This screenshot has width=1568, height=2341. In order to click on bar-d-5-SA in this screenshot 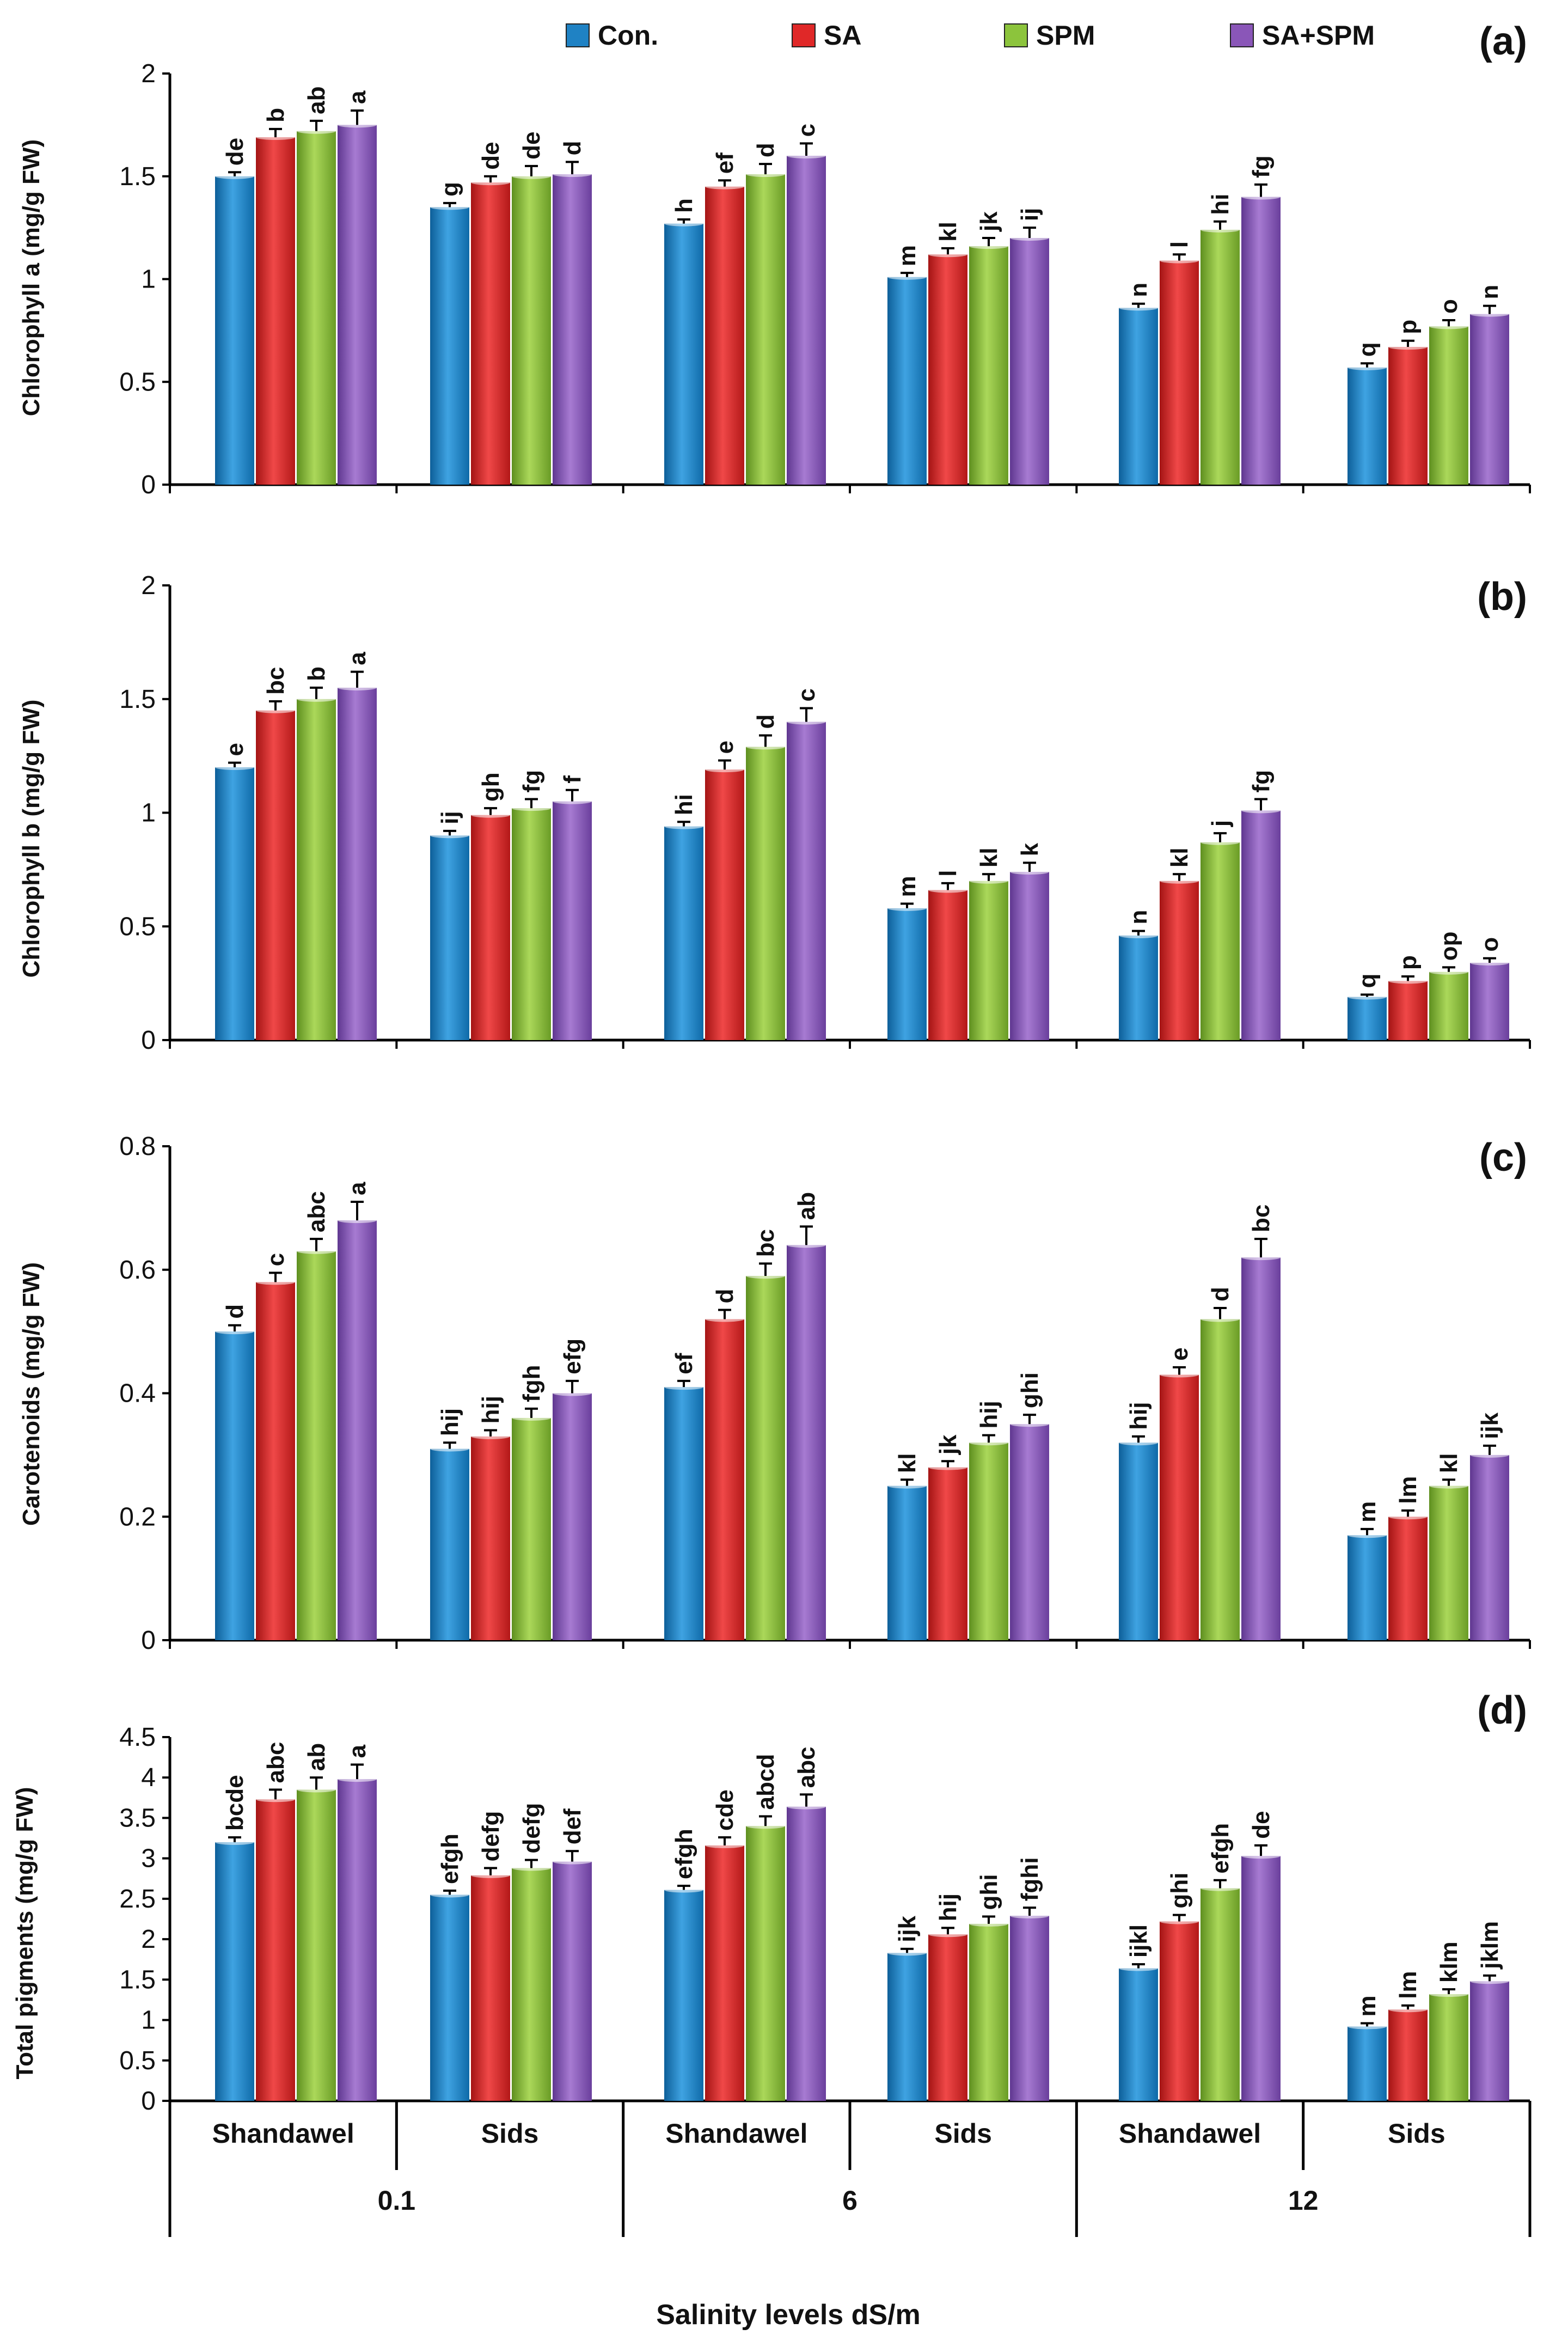, I will do `click(1179, 2011)`.